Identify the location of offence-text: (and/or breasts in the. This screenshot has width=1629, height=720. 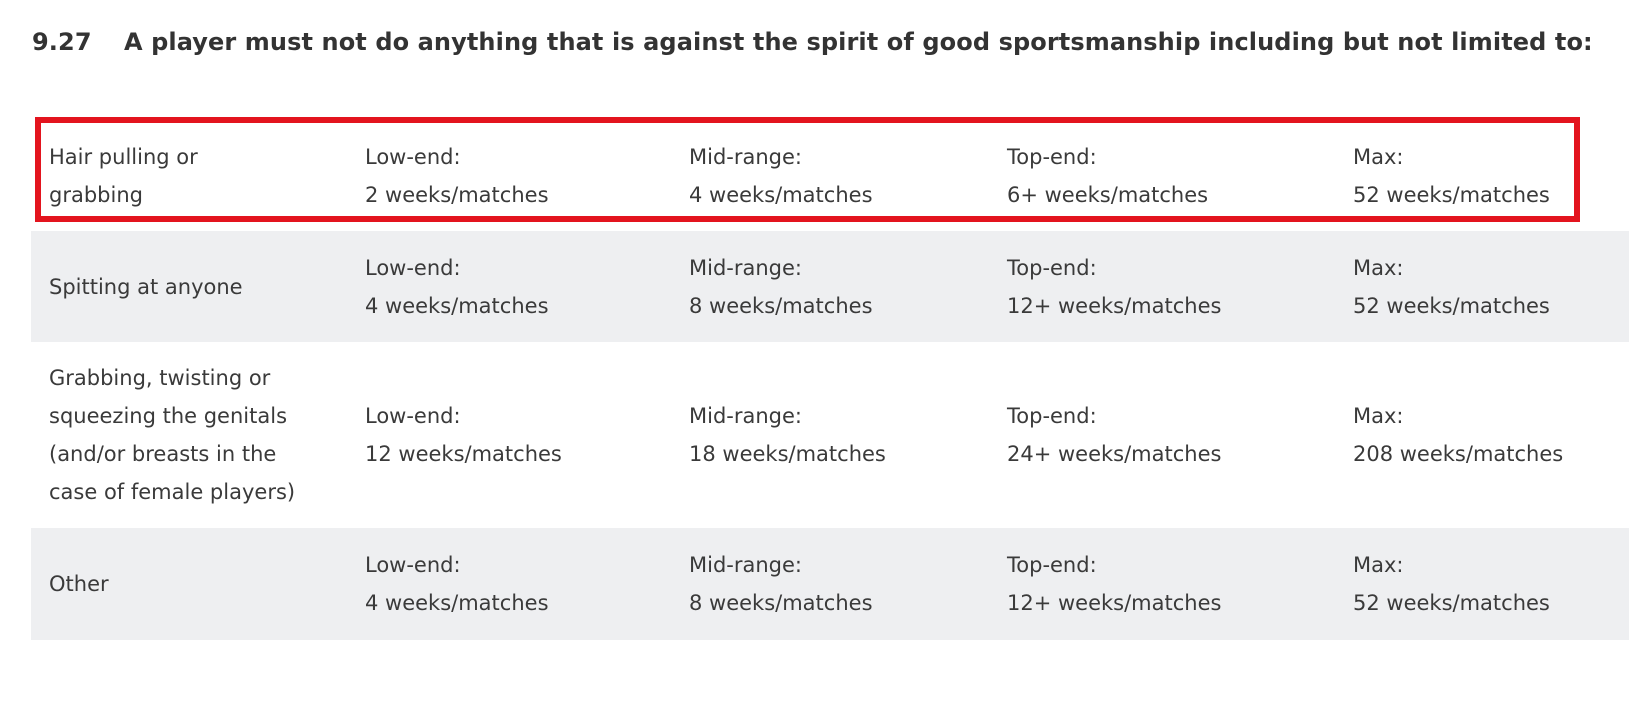
(163, 454).